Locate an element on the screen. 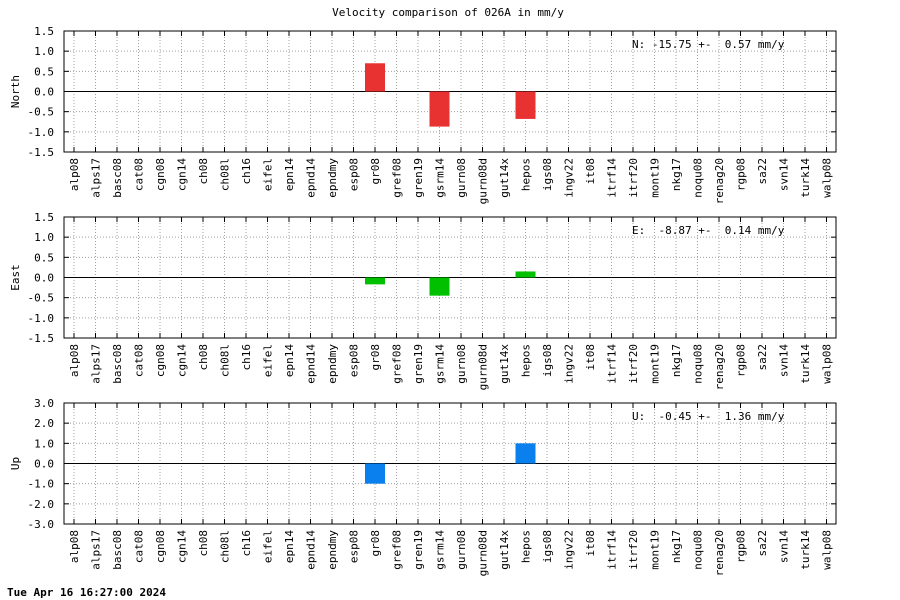 The width and height of the screenshot is (900, 600). up-xtick-label: gurn08 is located at coordinates (461, 550).